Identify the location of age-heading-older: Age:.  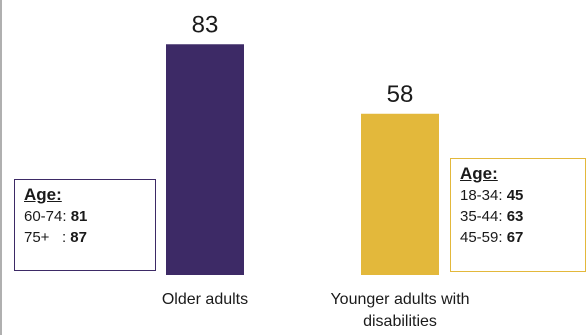
(43, 194).